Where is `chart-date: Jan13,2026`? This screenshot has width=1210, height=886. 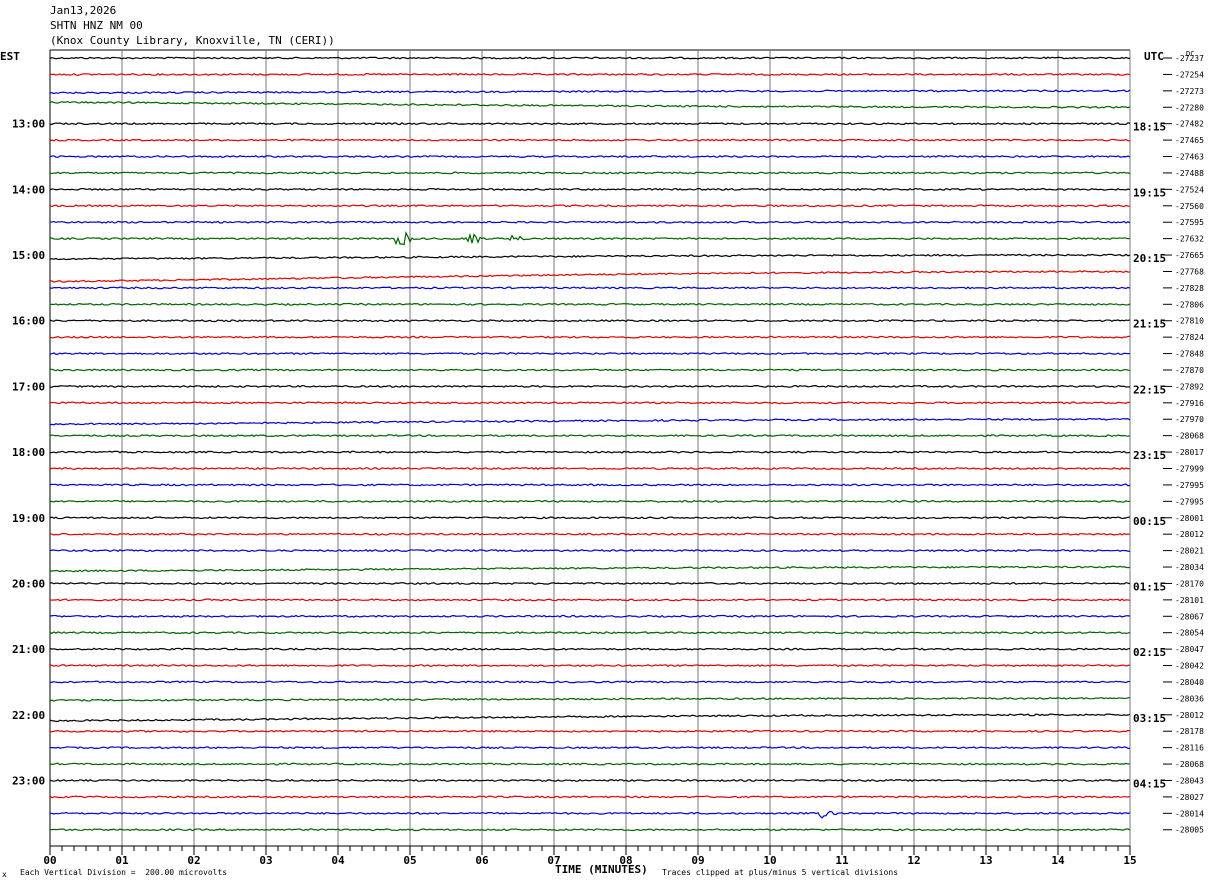 chart-date: Jan13,2026 is located at coordinates (83, 10).